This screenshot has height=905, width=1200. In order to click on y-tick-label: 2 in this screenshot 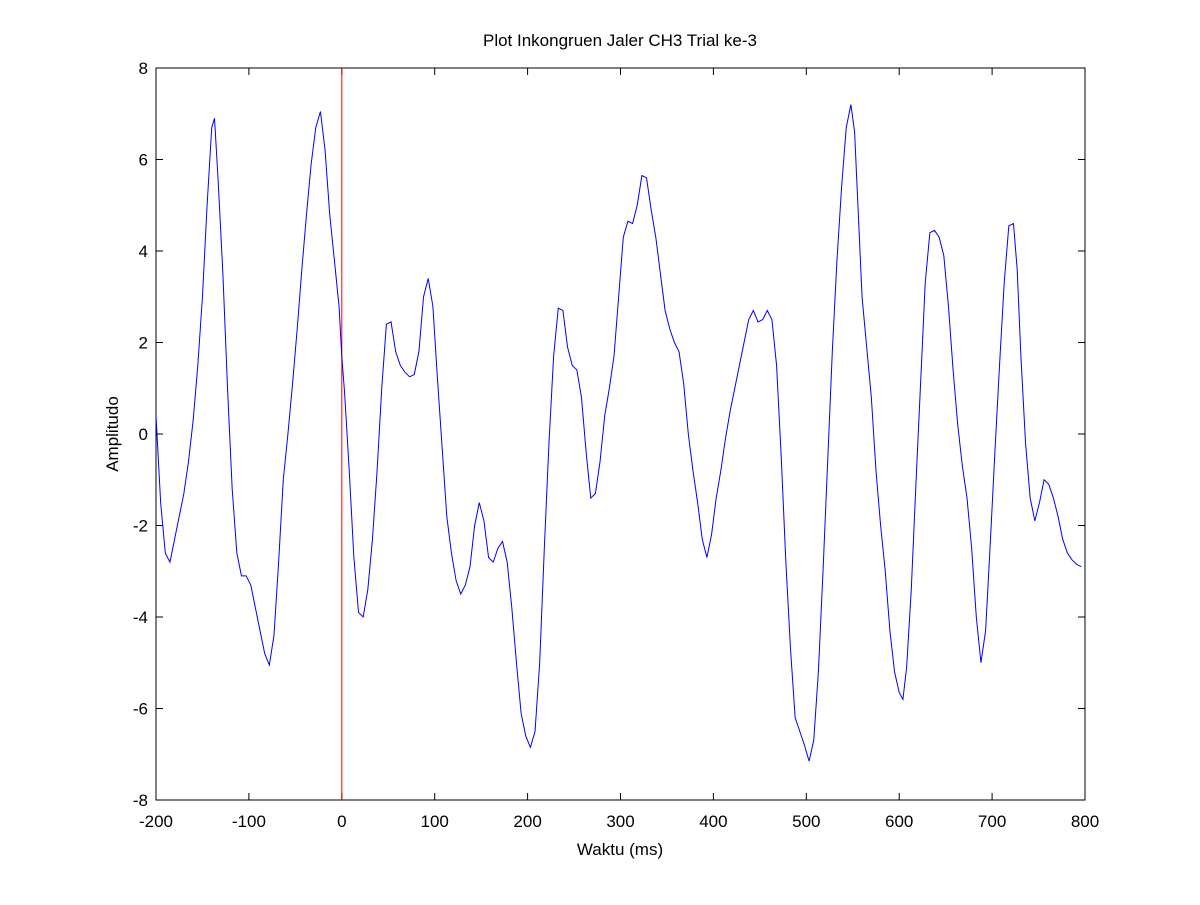, I will do `click(143, 343)`.